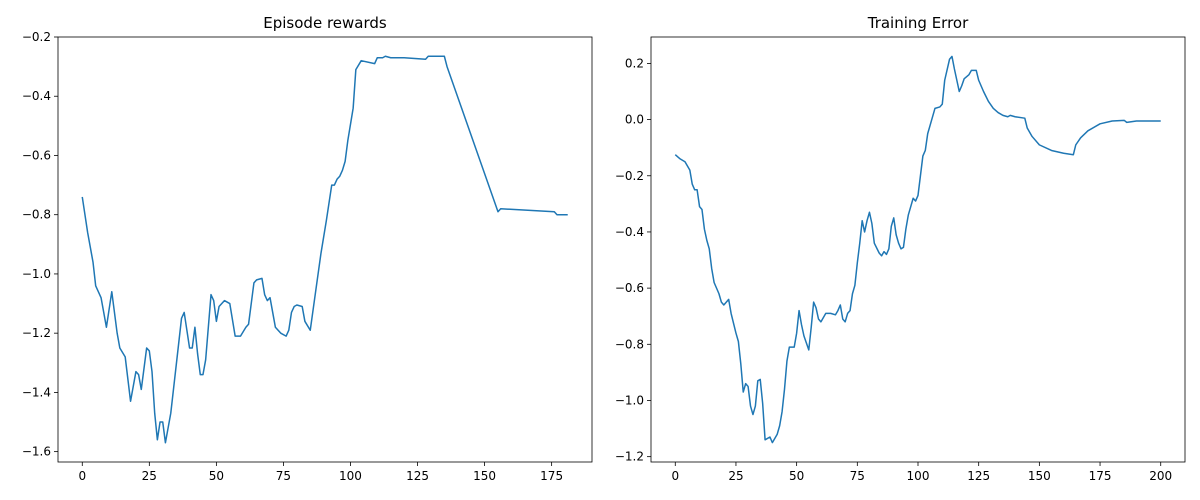 The image size is (1200, 500). I want to click on chart-title: Training Error, so click(918, 23).